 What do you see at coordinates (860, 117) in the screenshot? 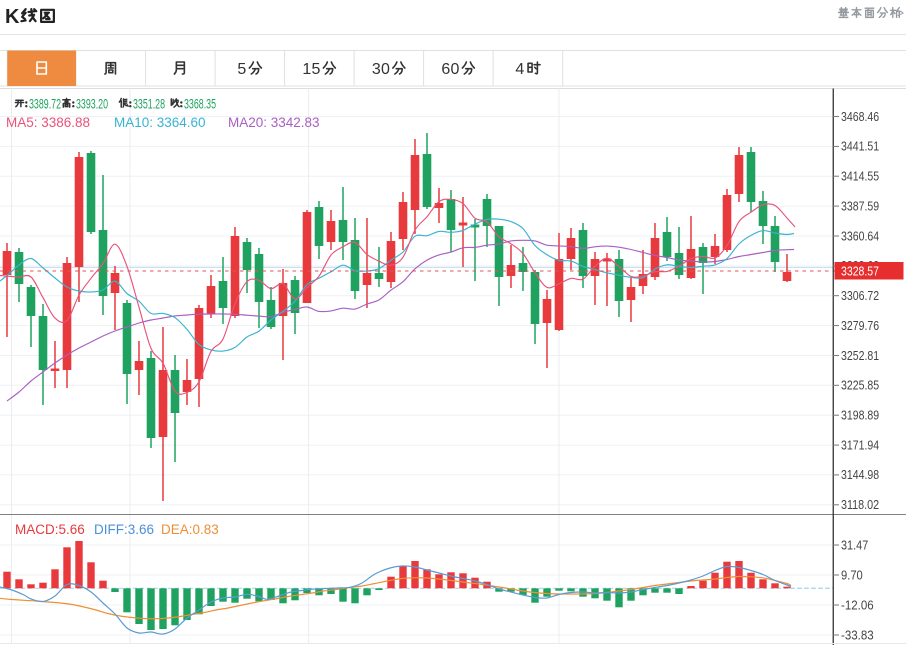
I see `svg-text: 3468.46` at bounding box center [860, 117].